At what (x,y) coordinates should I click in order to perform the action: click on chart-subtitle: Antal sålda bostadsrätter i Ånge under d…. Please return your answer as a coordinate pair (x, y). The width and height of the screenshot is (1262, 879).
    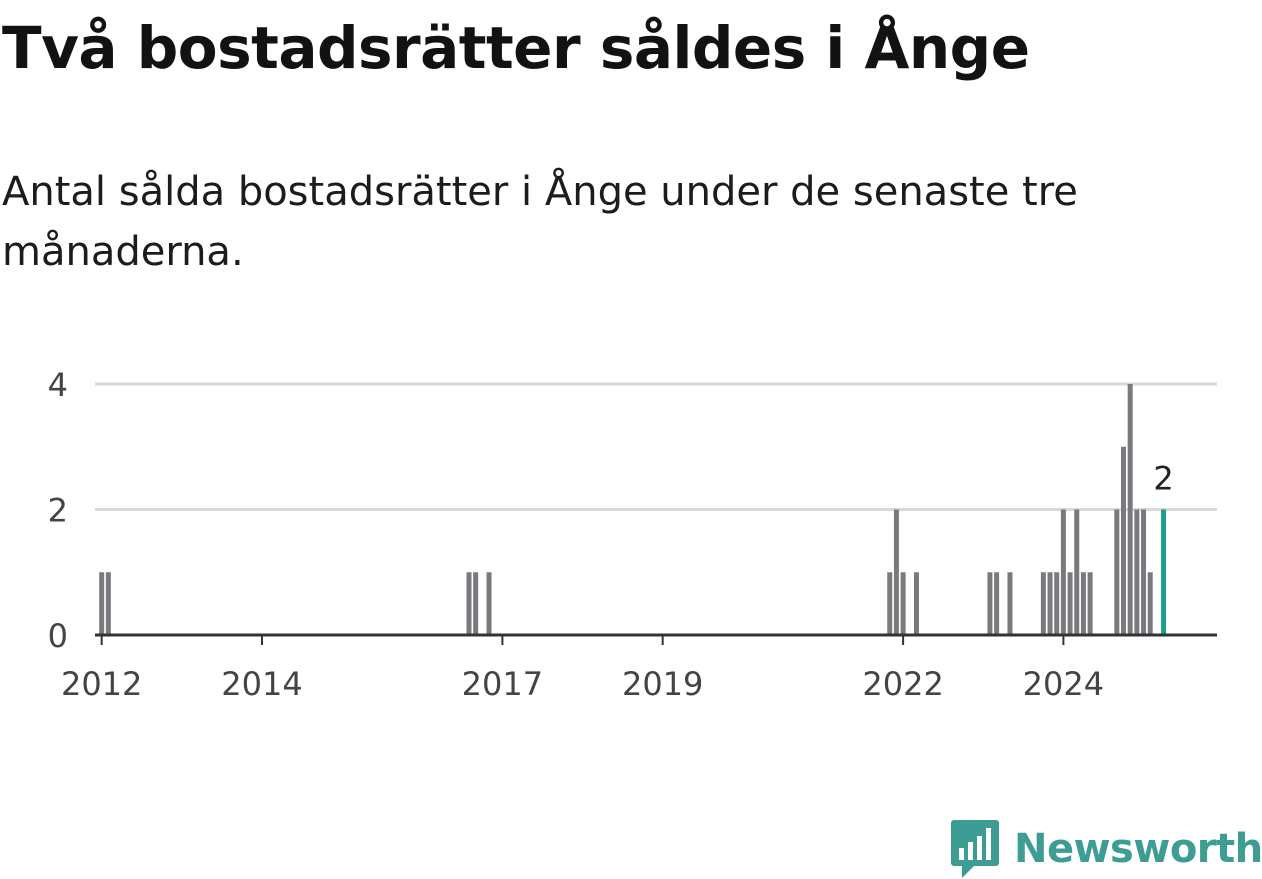
    Looking at the image, I should click on (540, 222).